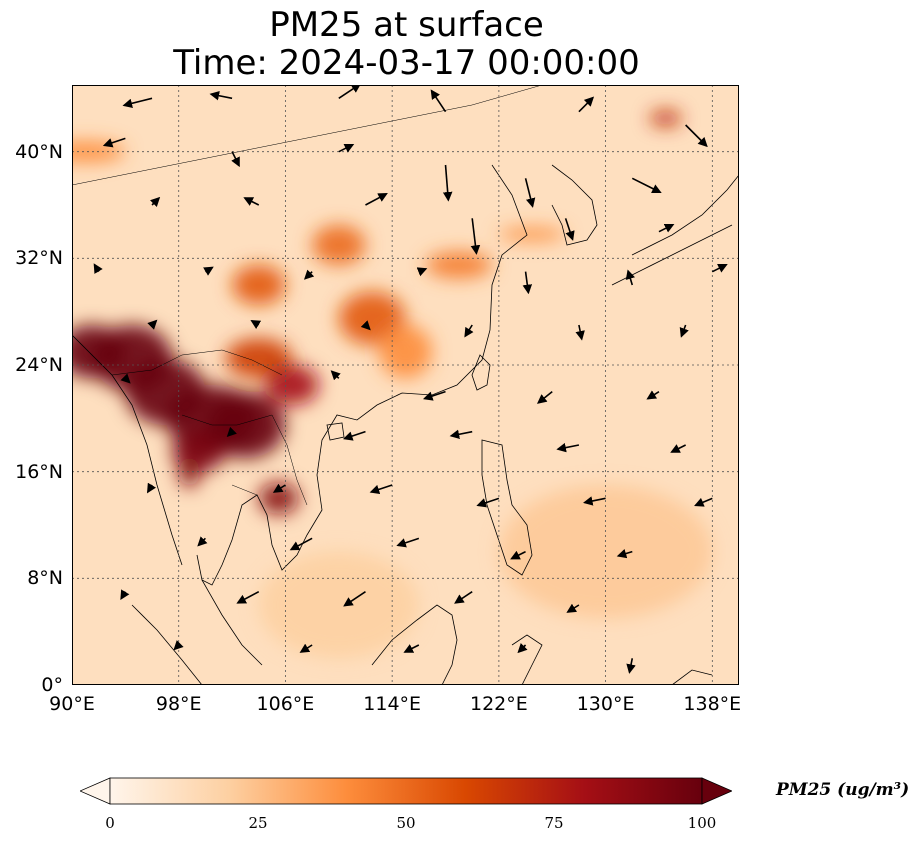 This screenshot has width=913, height=843. I want to click on colorbar-tick-label: 100, so click(702, 823).